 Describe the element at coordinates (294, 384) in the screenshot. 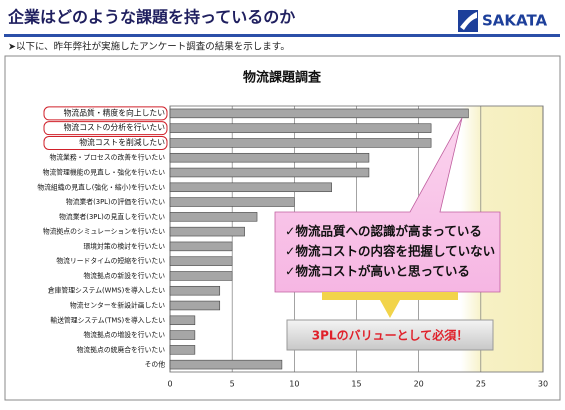

I see `x-tick-label: 10` at that location.